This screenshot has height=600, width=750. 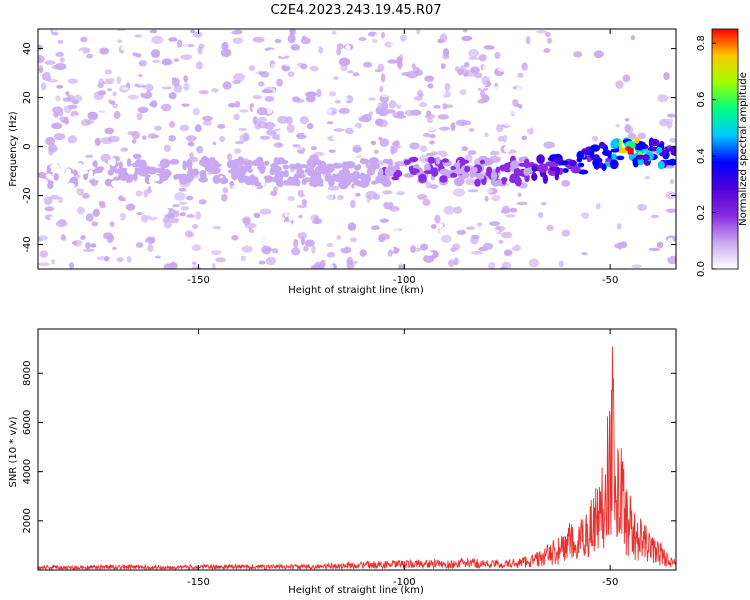 I want to click on x-tick-label: -150, so click(x=198, y=582).